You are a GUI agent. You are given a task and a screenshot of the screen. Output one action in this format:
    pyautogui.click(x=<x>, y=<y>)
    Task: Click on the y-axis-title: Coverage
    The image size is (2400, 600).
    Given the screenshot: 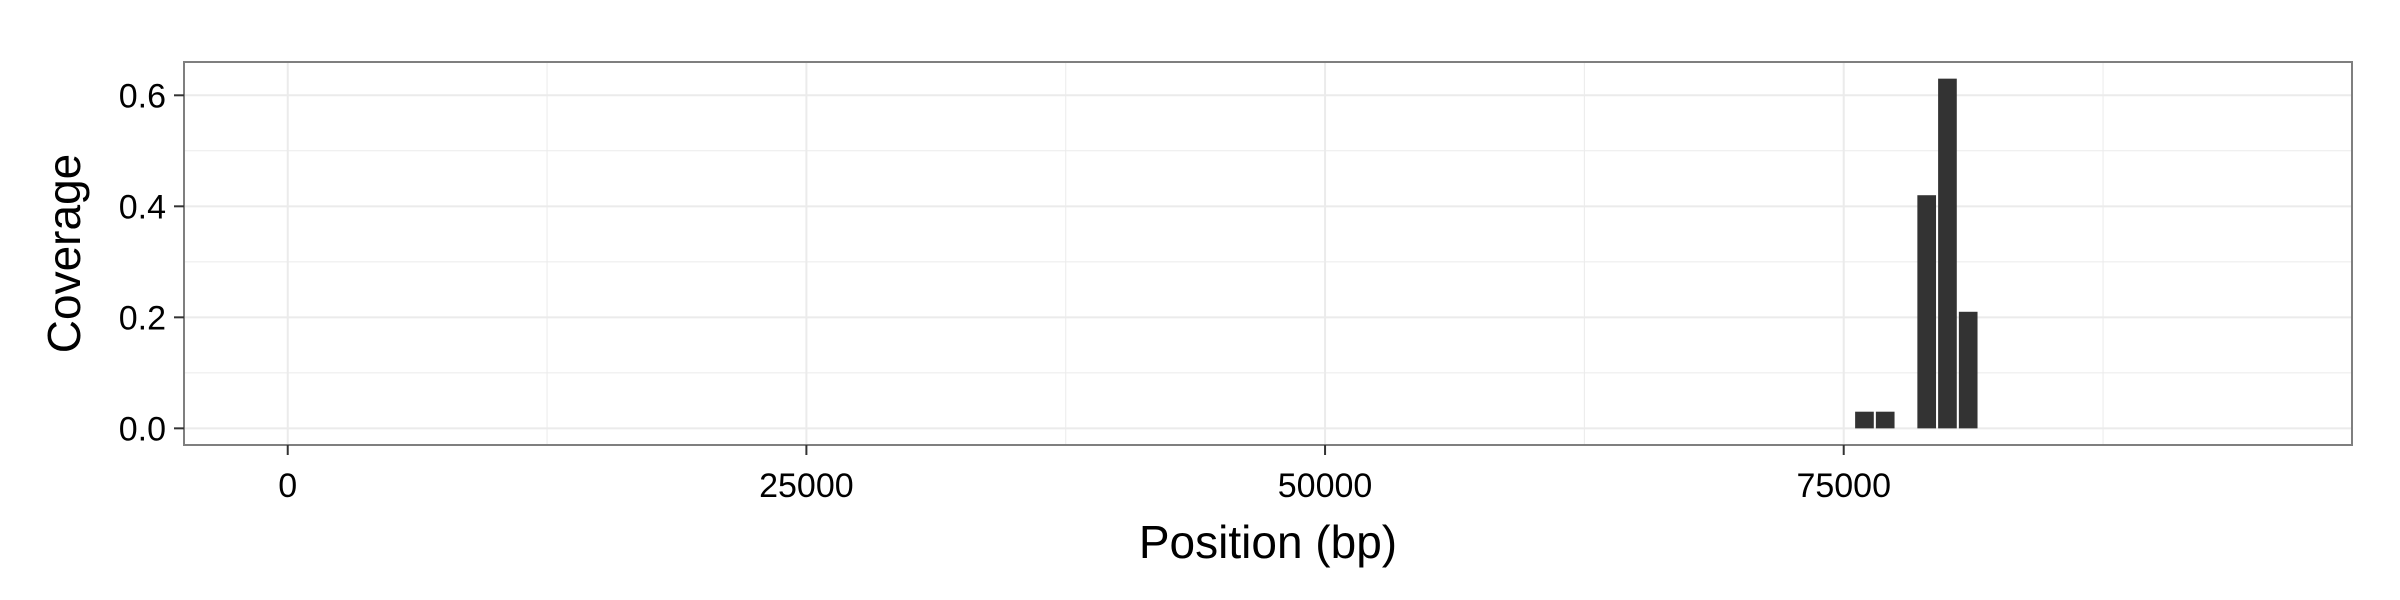 What is the action you would take?
    pyautogui.click(x=64, y=253)
    